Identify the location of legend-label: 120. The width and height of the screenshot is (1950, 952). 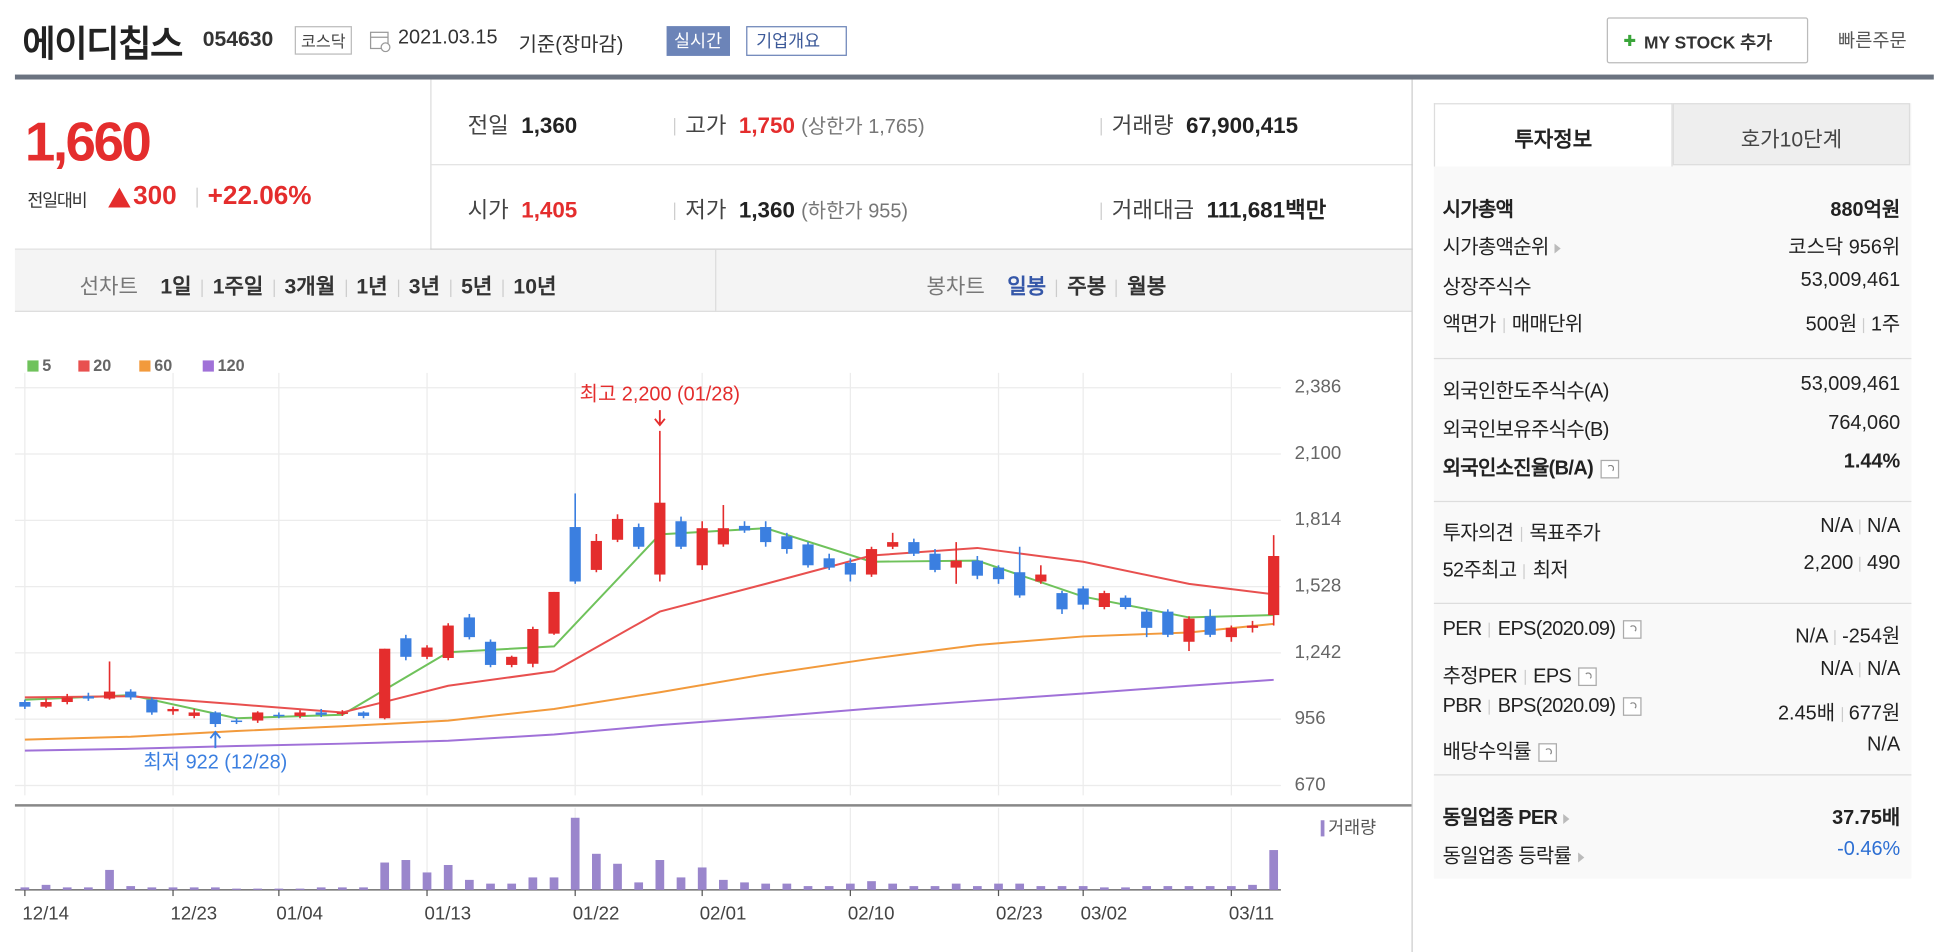
(231, 366).